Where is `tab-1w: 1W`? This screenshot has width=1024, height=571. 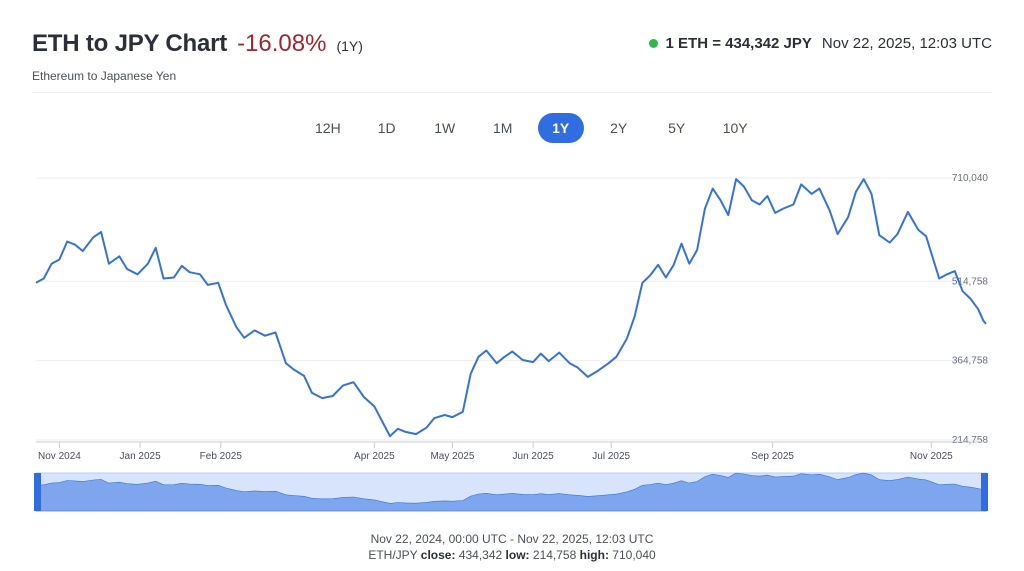 tab-1w: 1W is located at coordinates (445, 128).